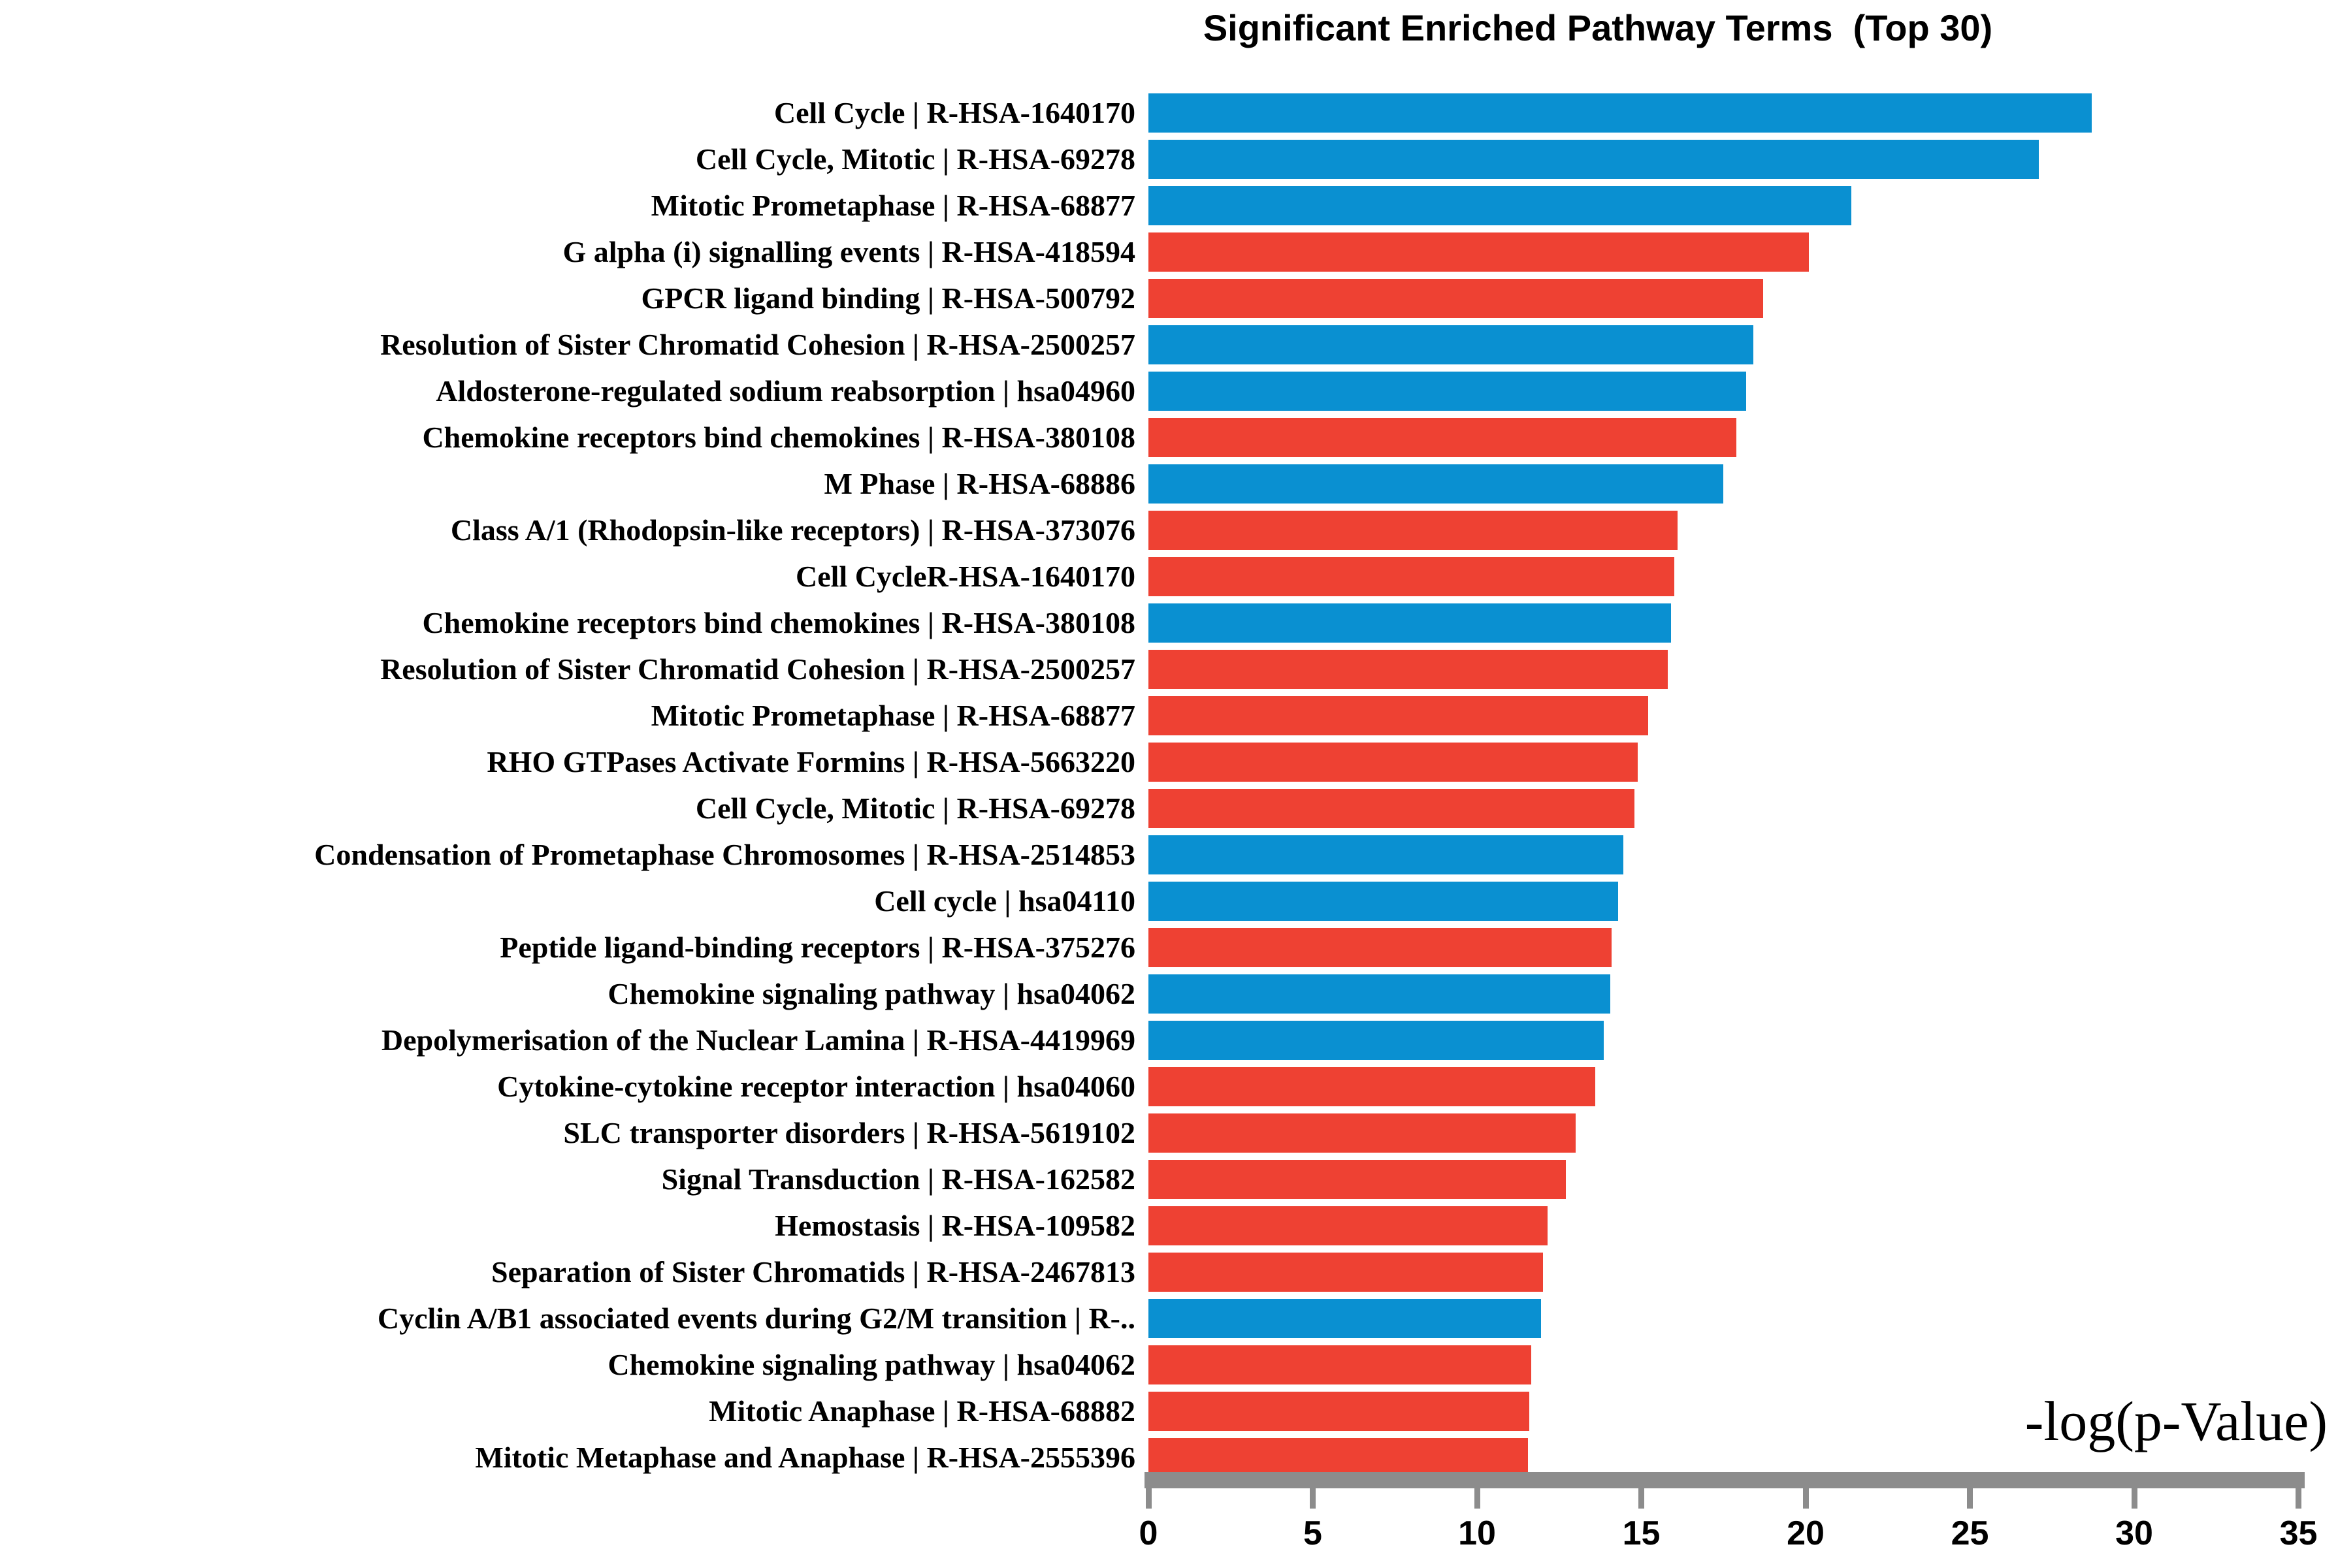 This screenshot has width=2338, height=1568. I want to click on category-label: Signal Transduction | R-HSA-162582, so click(898, 1179).